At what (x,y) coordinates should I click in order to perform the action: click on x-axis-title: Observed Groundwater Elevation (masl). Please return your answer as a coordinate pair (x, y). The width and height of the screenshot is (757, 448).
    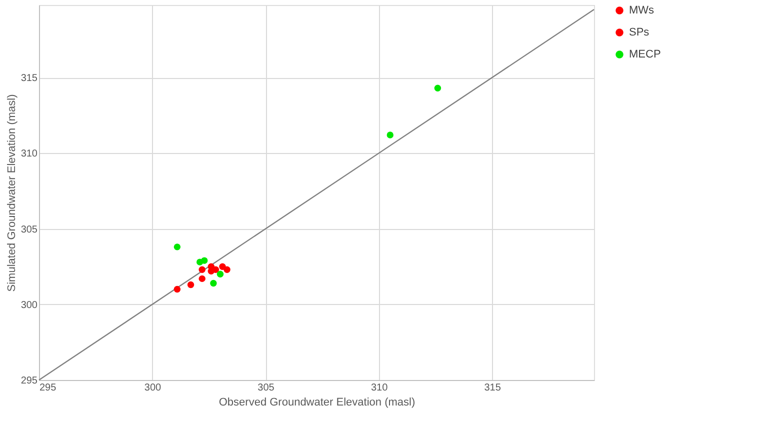
    Looking at the image, I should click on (317, 402).